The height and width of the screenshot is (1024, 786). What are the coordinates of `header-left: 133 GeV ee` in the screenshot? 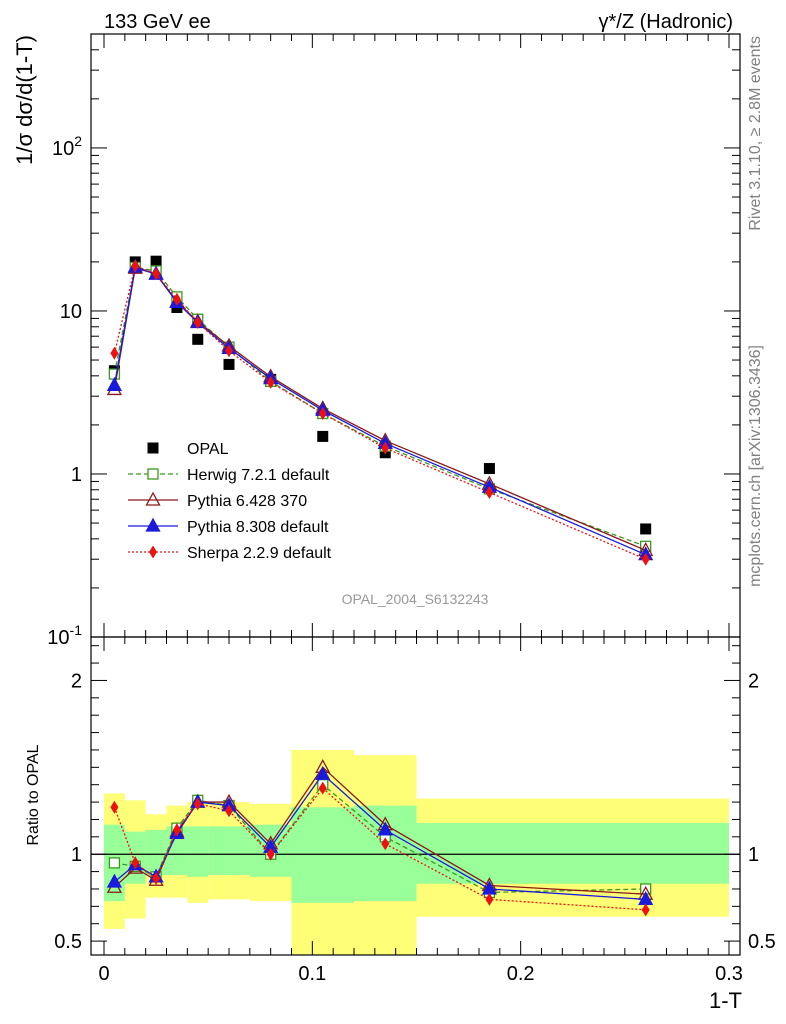 It's located at (157, 22).